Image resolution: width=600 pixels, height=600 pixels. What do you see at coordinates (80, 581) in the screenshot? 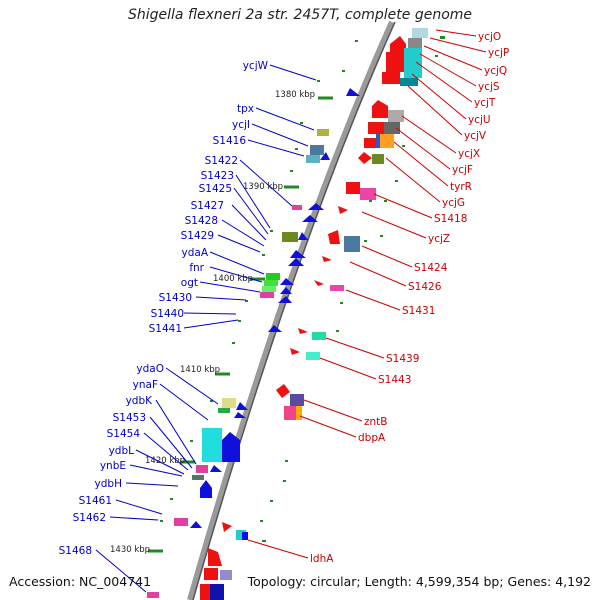
I see `accession-text: Accession: NC_004741` at bounding box center [80, 581].